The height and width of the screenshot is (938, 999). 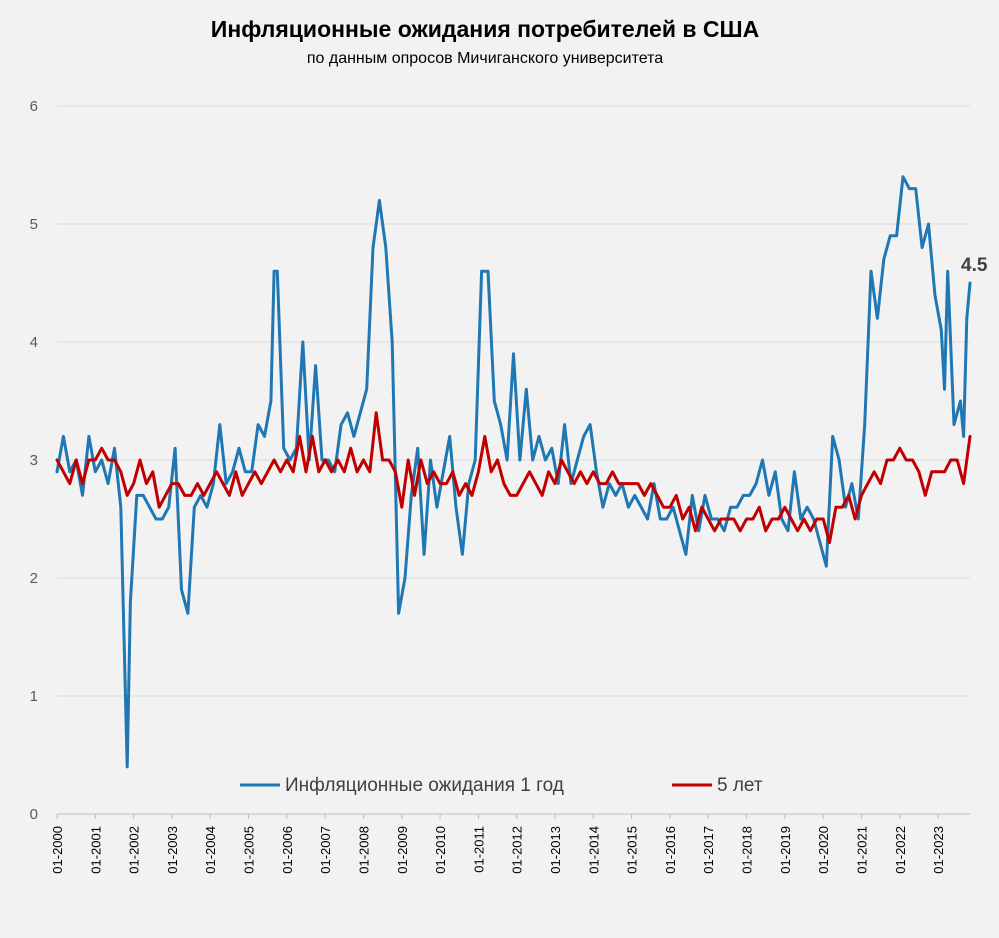 I want to click on legend-label-one-year: Инфляционные ожидания 1 год, so click(x=424, y=785).